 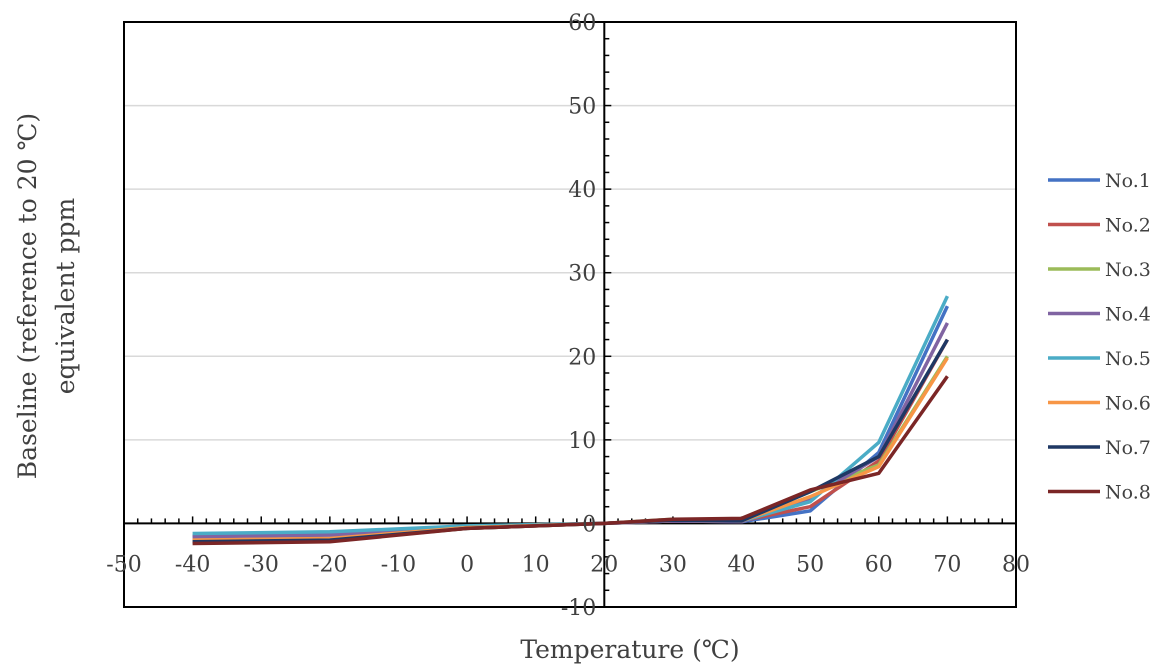 What do you see at coordinates (1128, 315) in the screenshot?
I see `legend-label: No.4` at bounding box center [1128, 315].